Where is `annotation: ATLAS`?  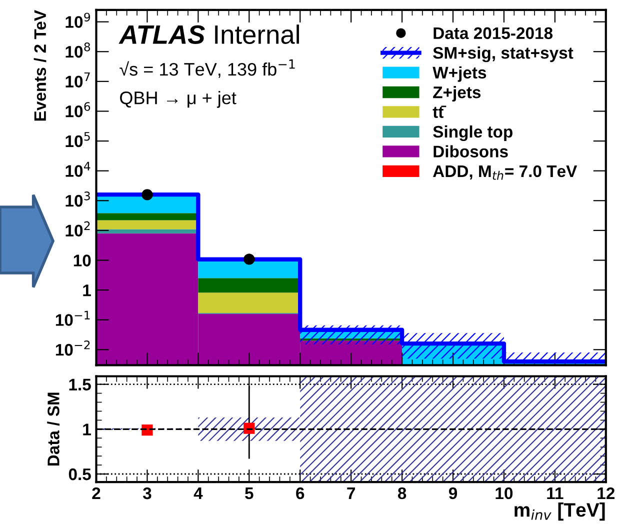
annotation: ATLAS is located at coordinates (161, 34).